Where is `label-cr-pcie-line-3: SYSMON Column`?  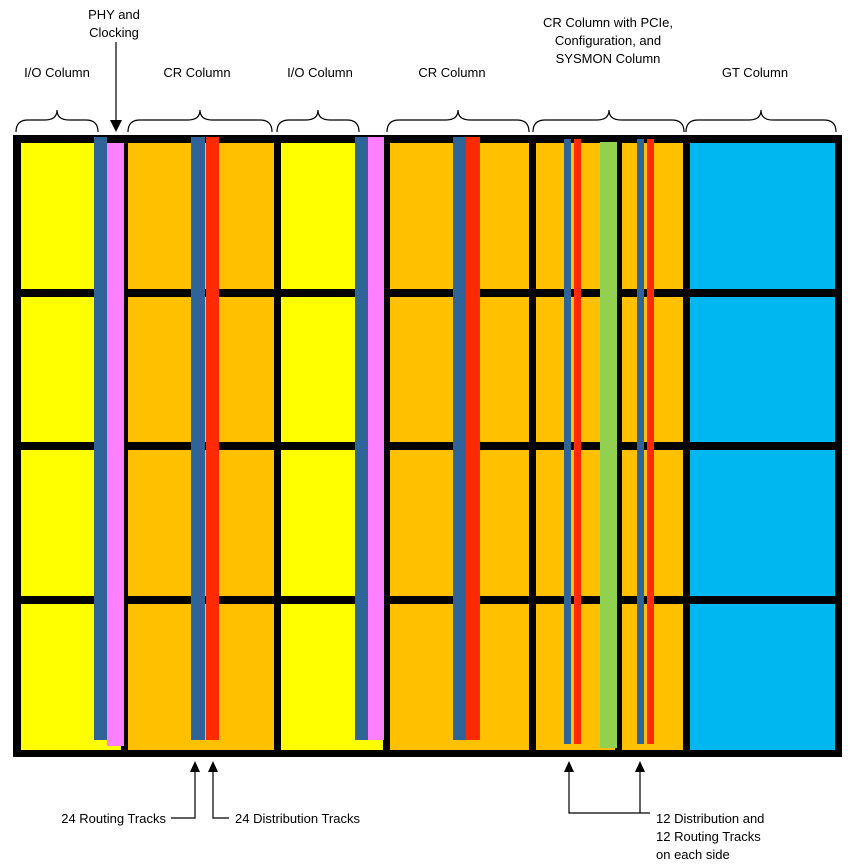 label-cr-pcie-line-3: SYSMON Column is located at coordinates (608, 58).